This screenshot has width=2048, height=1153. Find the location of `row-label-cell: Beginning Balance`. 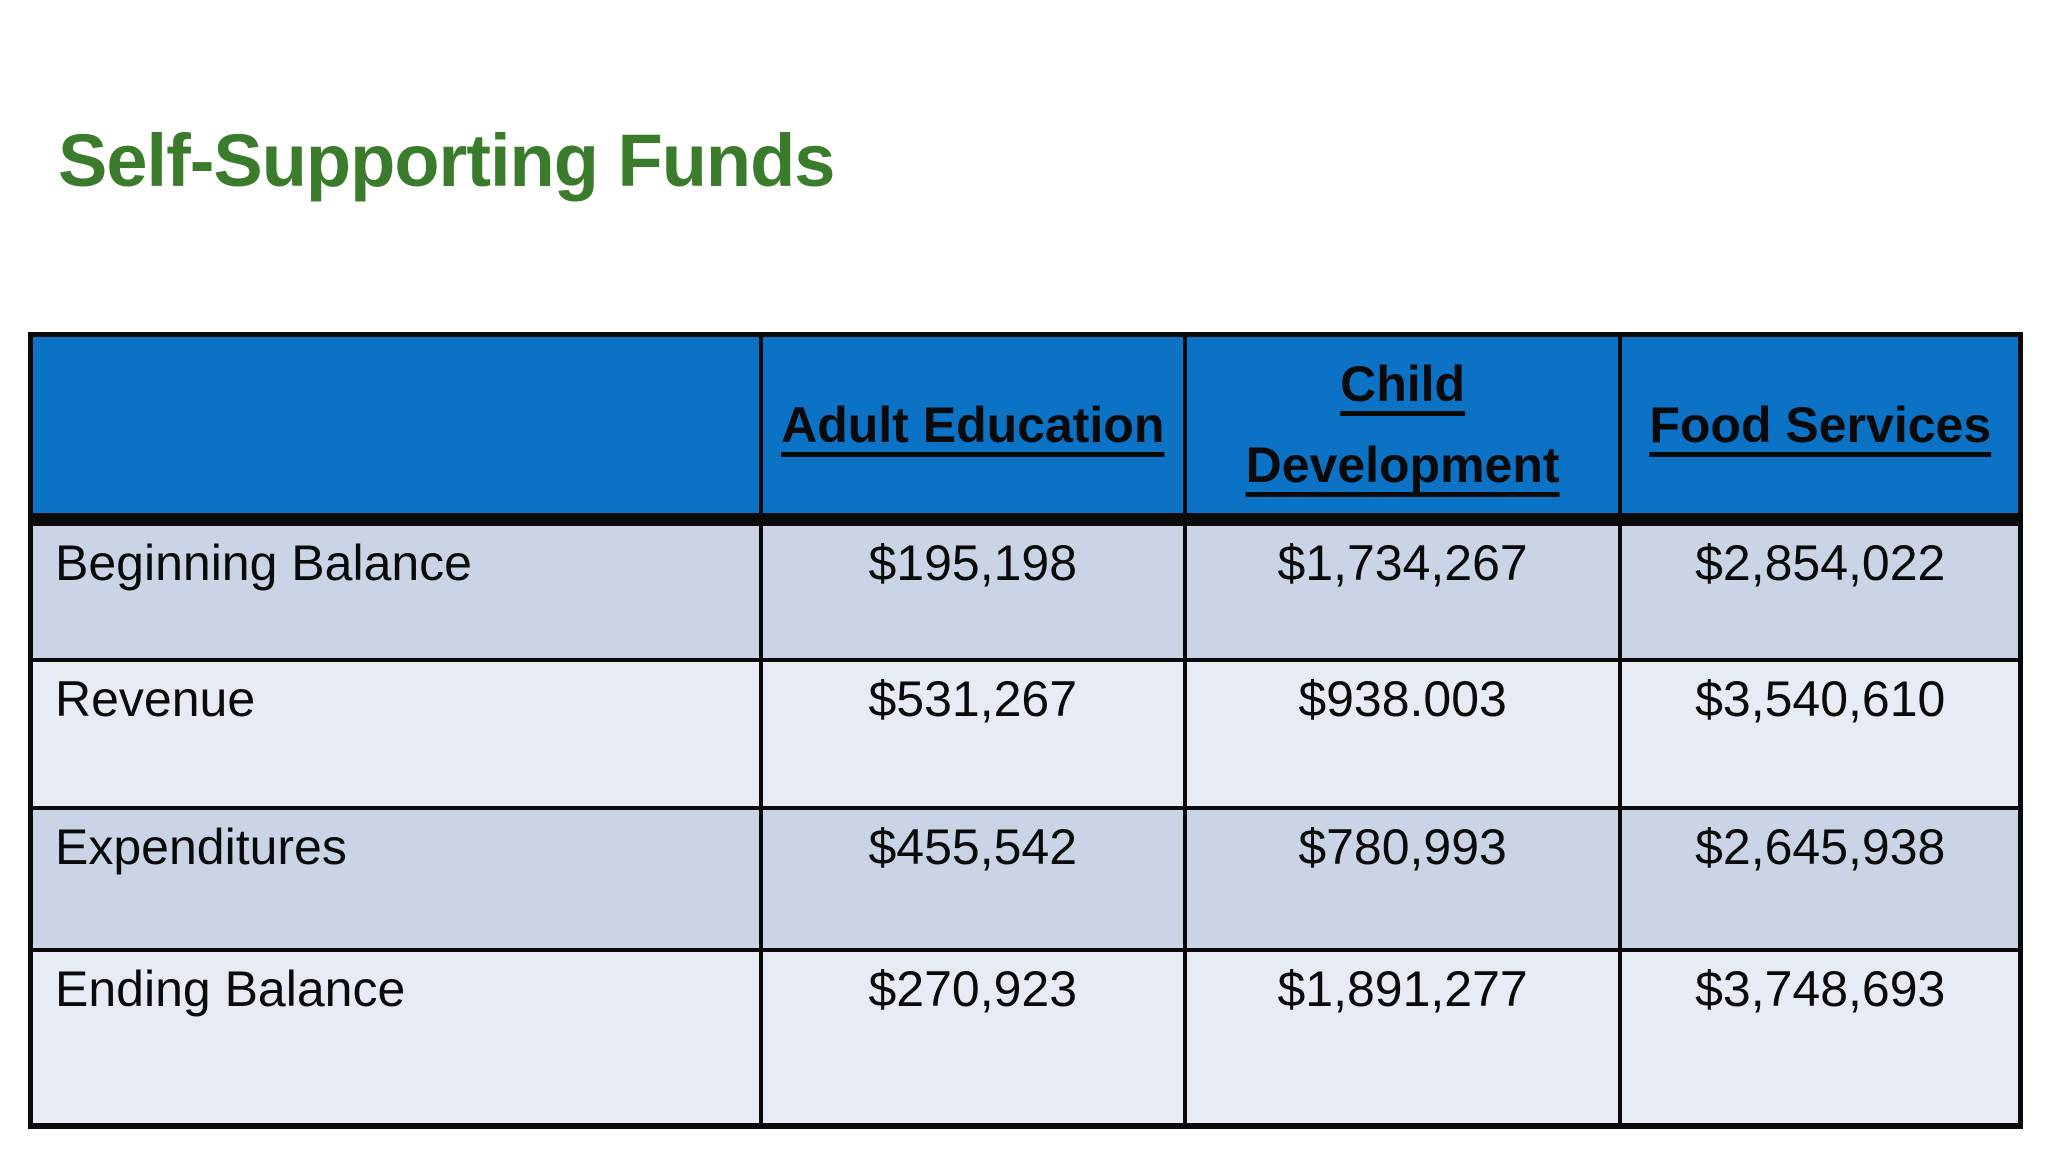

row-label-cell: Beginning Balance is located at coordinates (395, 589).